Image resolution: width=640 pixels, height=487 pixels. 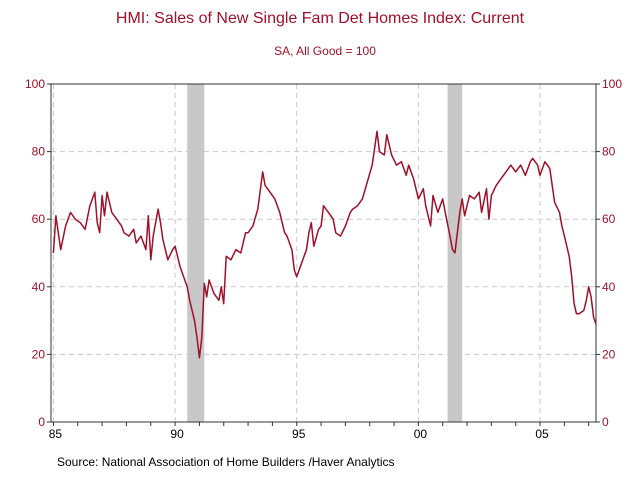 What do you see at coordinates (56, 434) in the screenshot?
I see `x-tick-label: 85` at bounding box center [56, 434].